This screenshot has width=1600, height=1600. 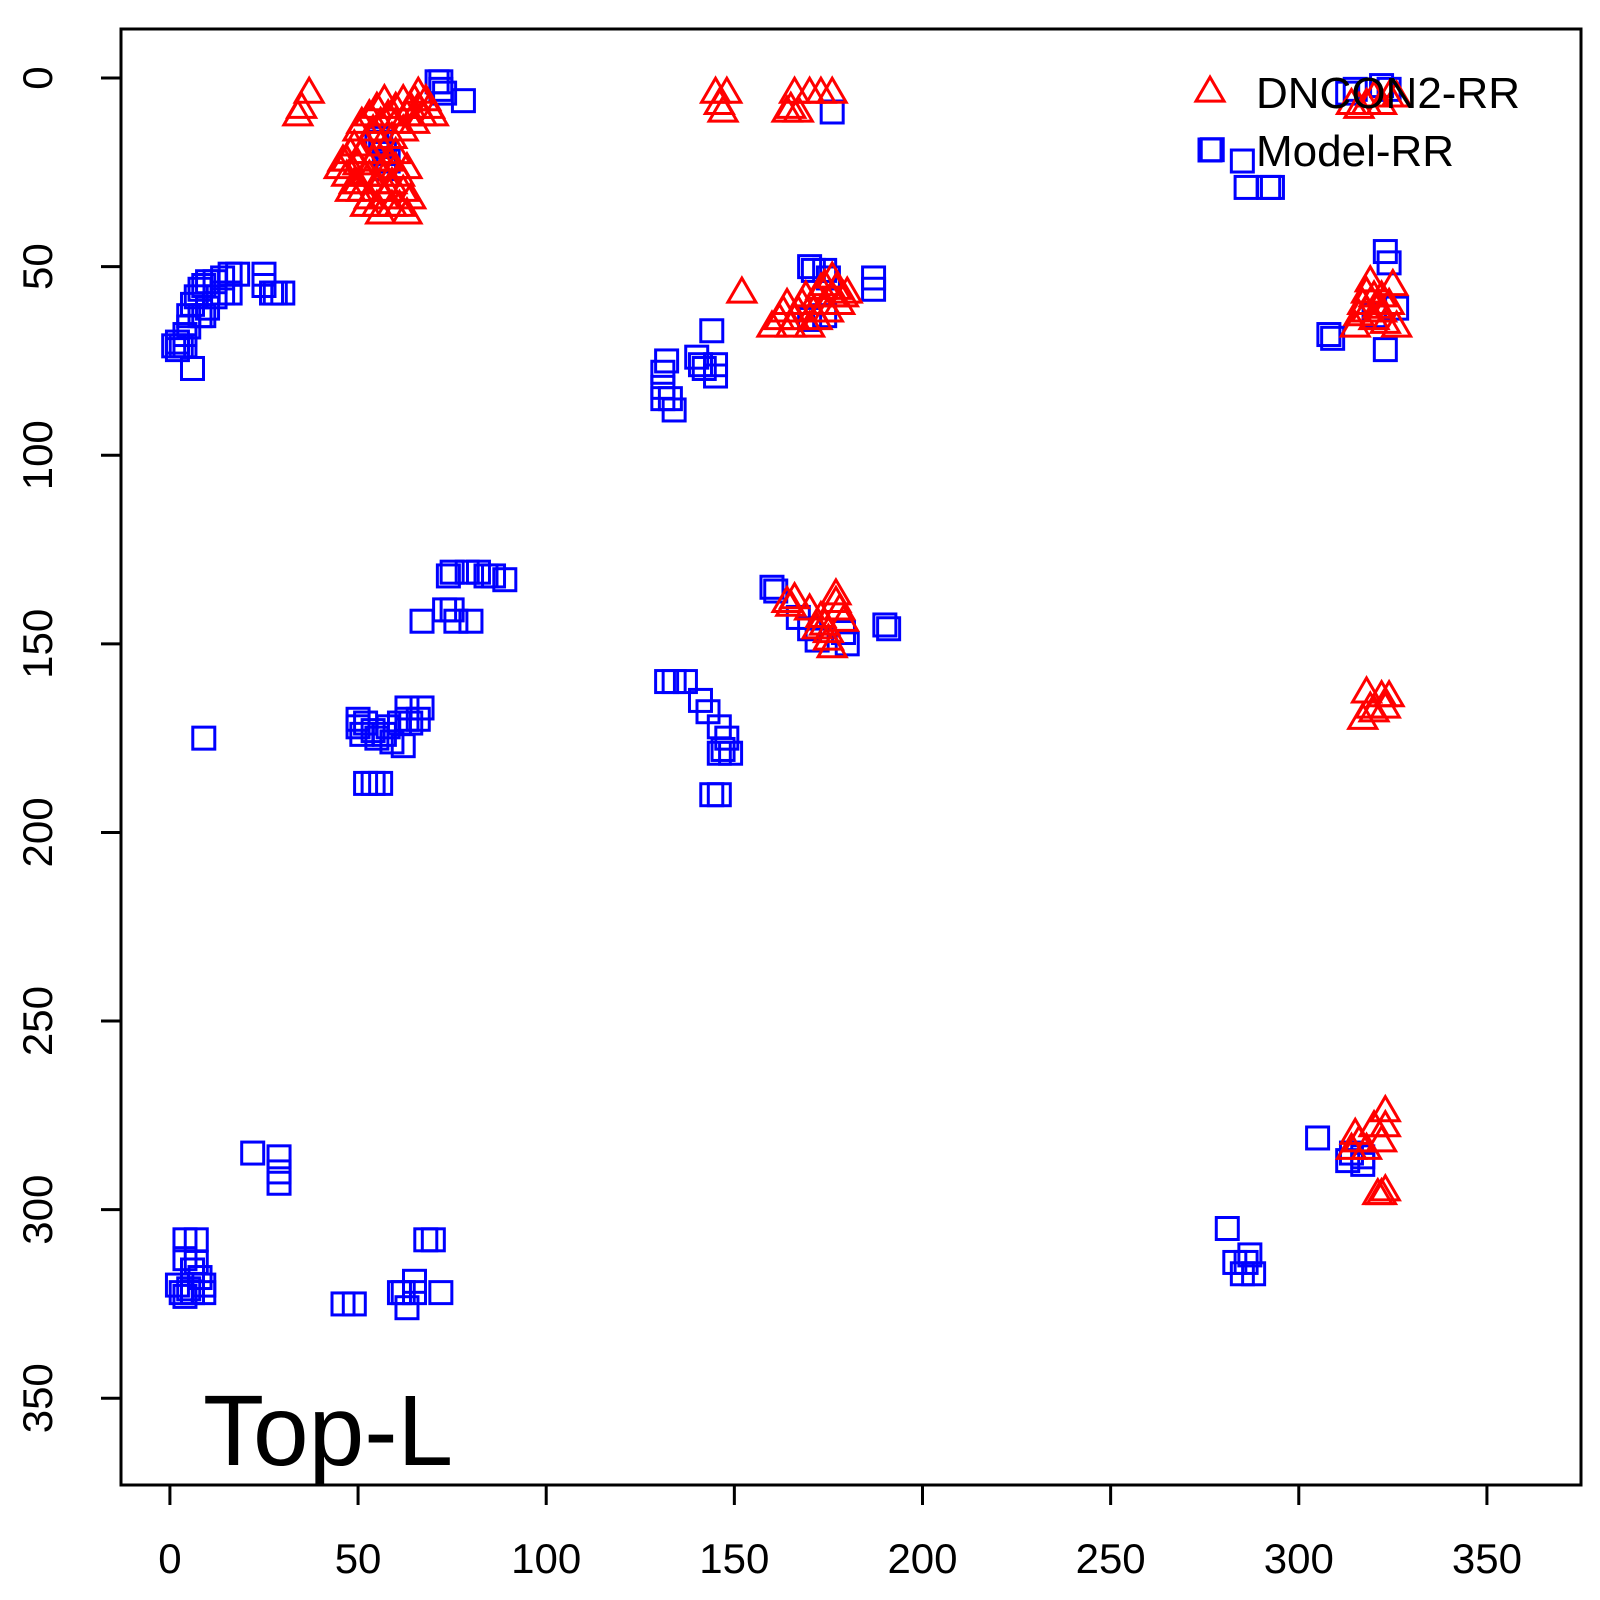 I want to click on legend-label: DNCON2-RR, so click(x=1388, y=93).